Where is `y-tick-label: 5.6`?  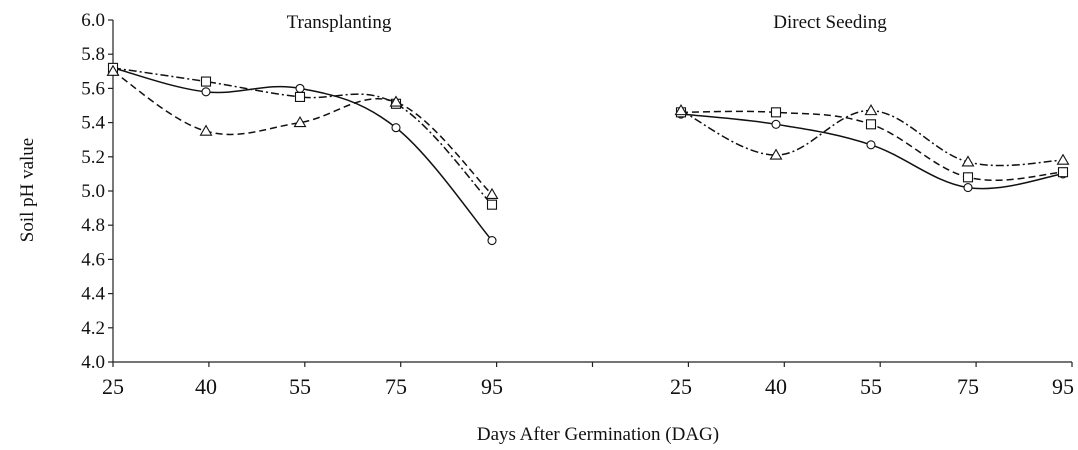 y-tick-label: 5.6 is located at coordinates (93, 88).